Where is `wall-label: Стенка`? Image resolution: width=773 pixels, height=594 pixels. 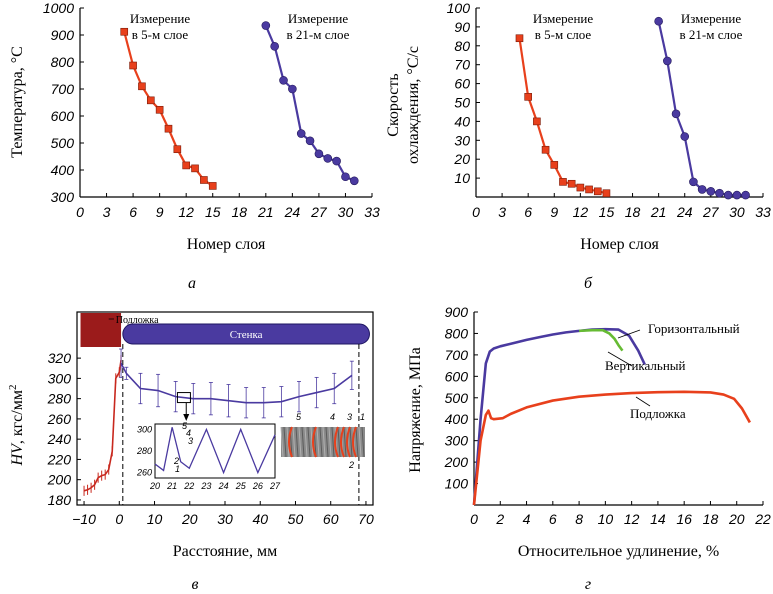
wall-label: Стенка is located at coordinates (246, 335).